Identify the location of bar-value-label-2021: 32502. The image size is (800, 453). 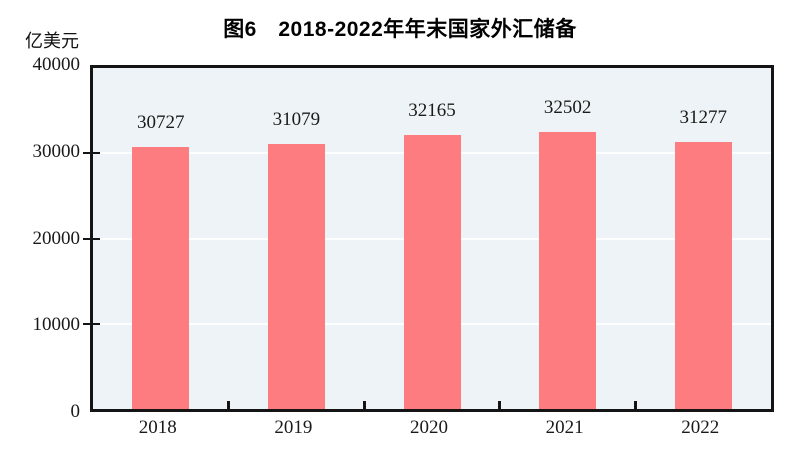
(567, 107).